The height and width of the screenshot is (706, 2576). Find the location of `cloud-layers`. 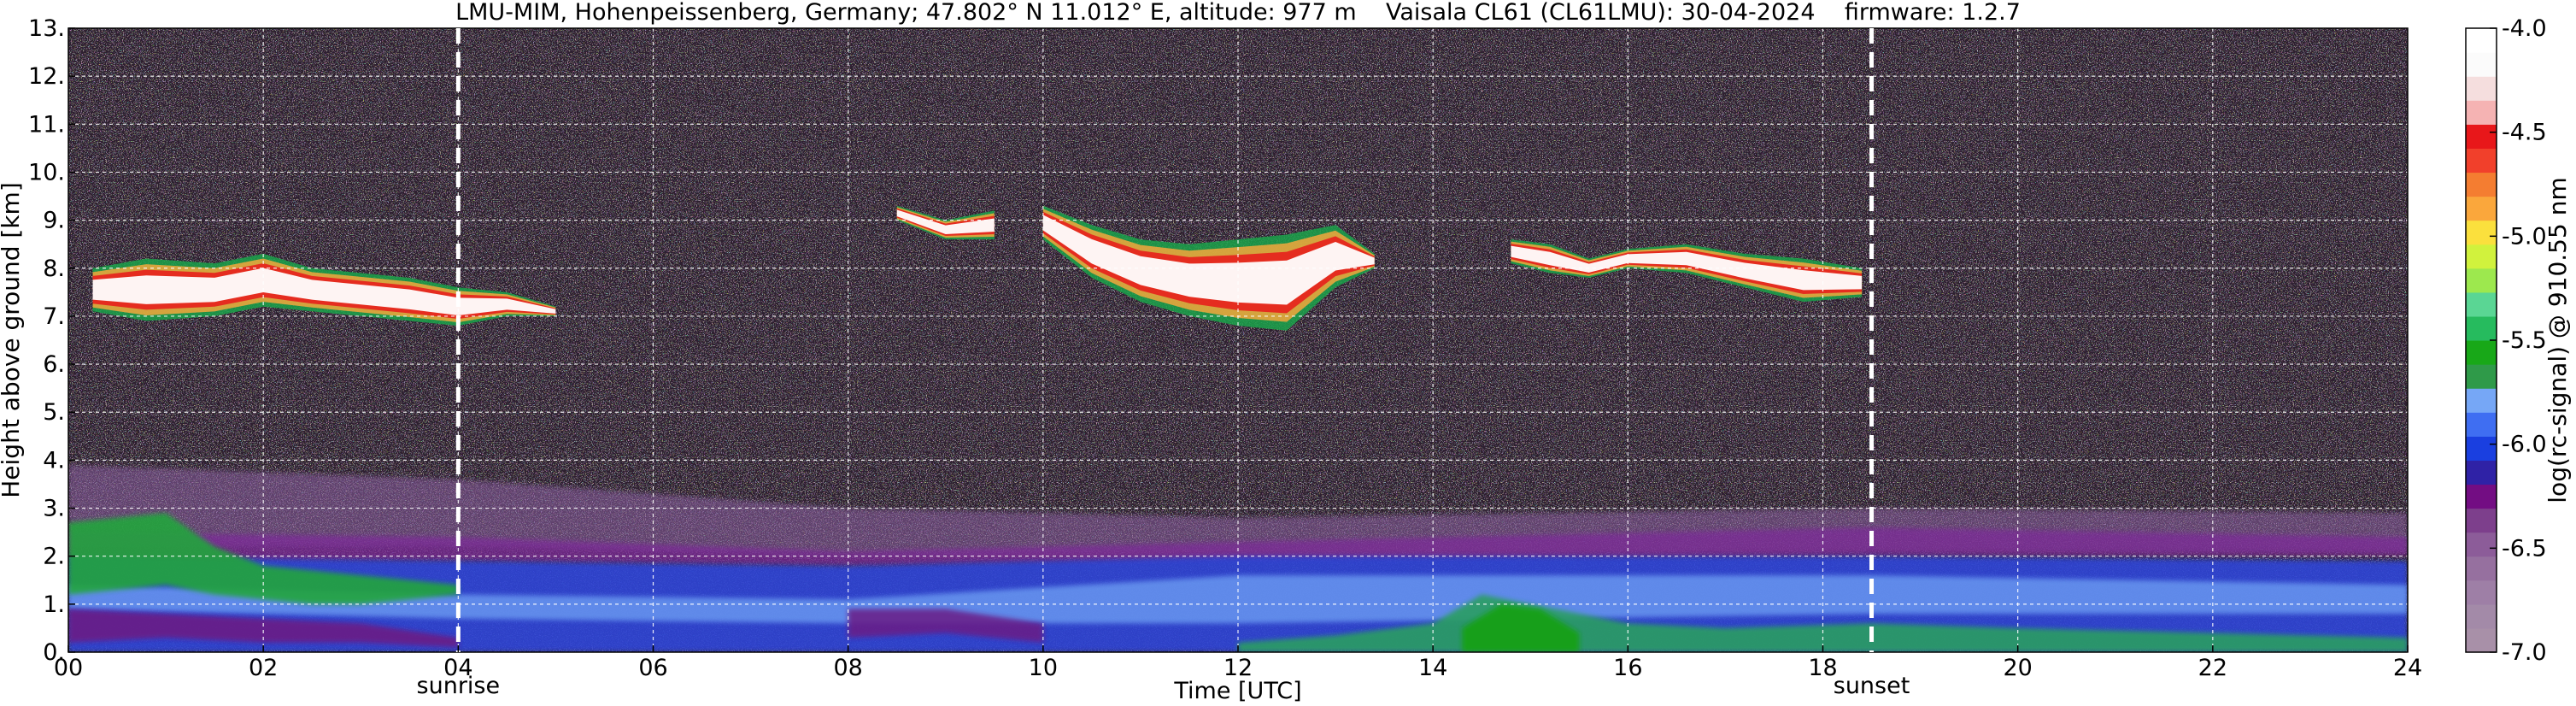

cloud-layers is located at coordinates (977, 268).